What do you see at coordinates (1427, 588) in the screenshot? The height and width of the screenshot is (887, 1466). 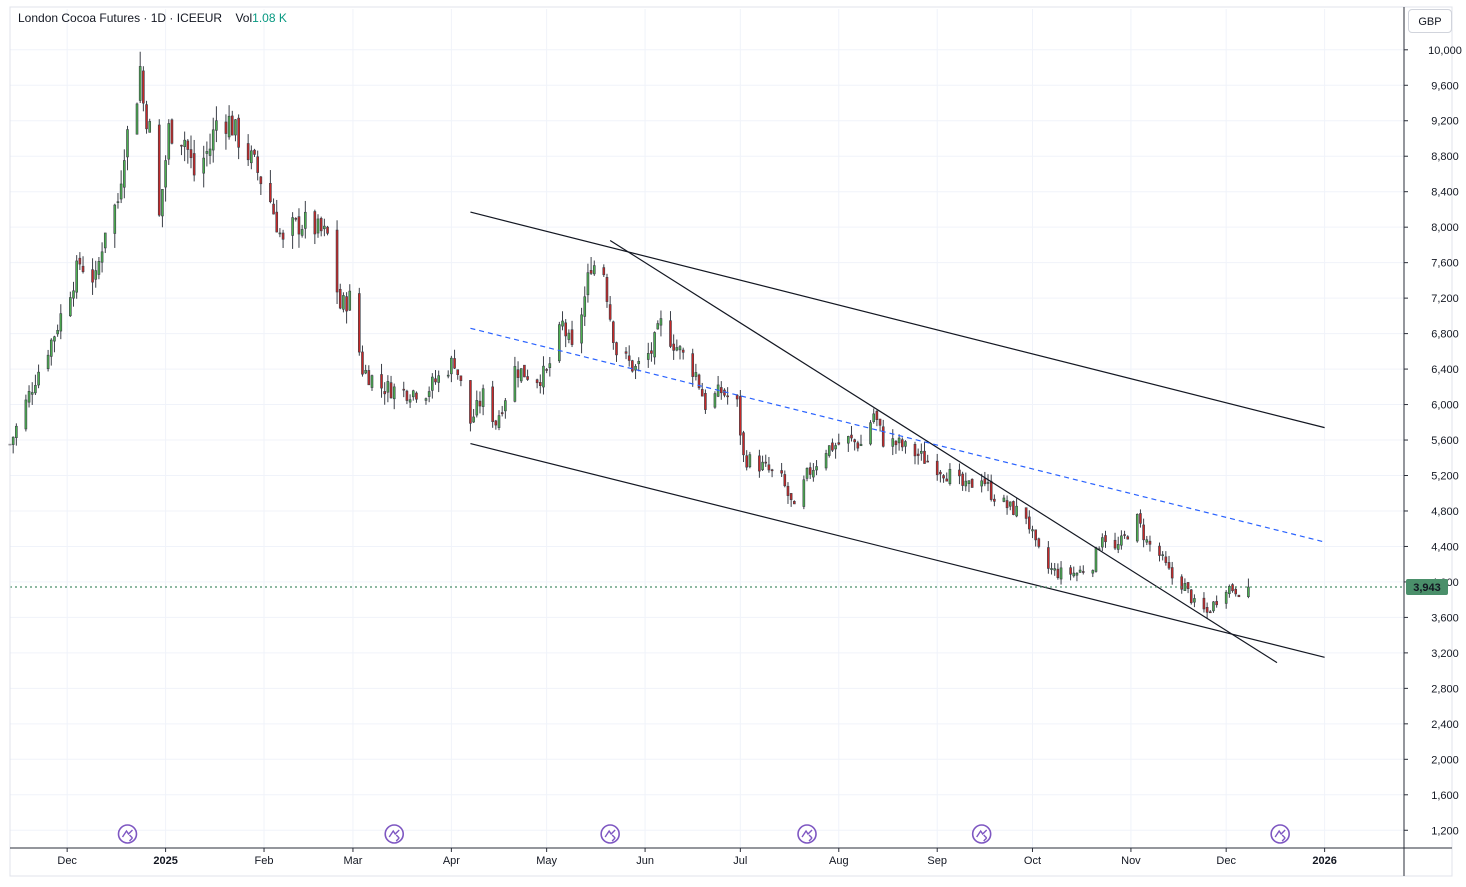 I see `price-badge-label: 3,943` at bounding box center [1427, 588].